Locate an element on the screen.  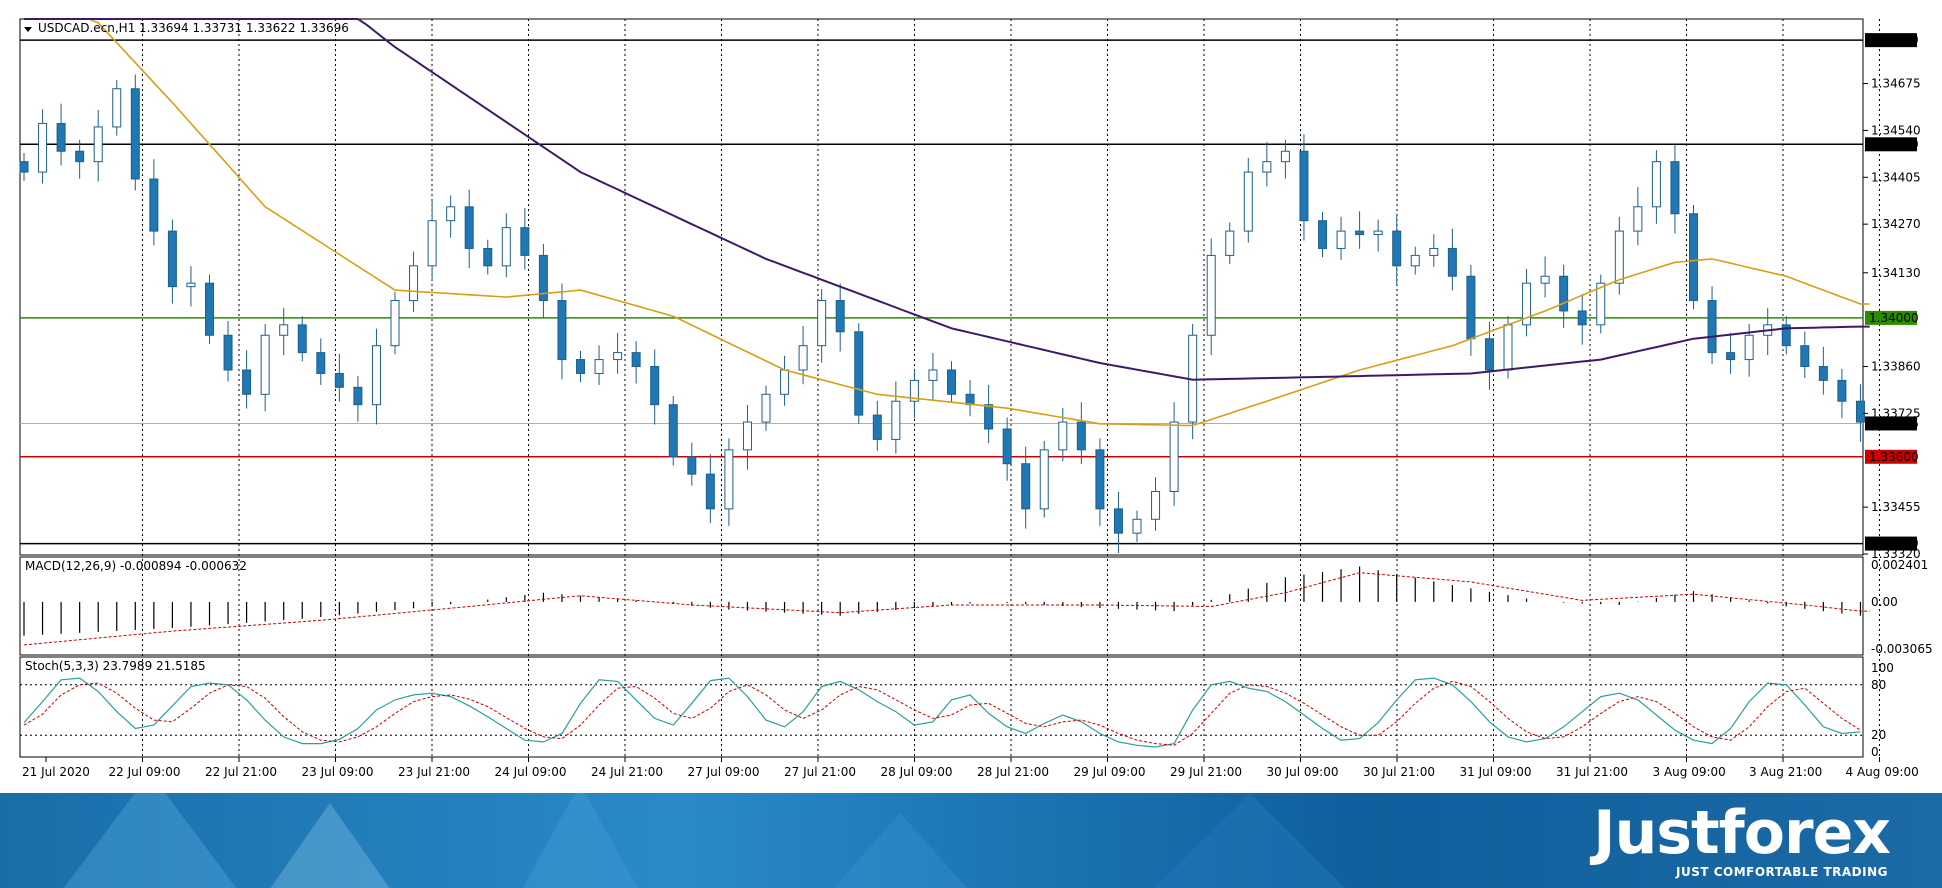
level-price-label: 1.33350 is located at coordinates (1894, 544).